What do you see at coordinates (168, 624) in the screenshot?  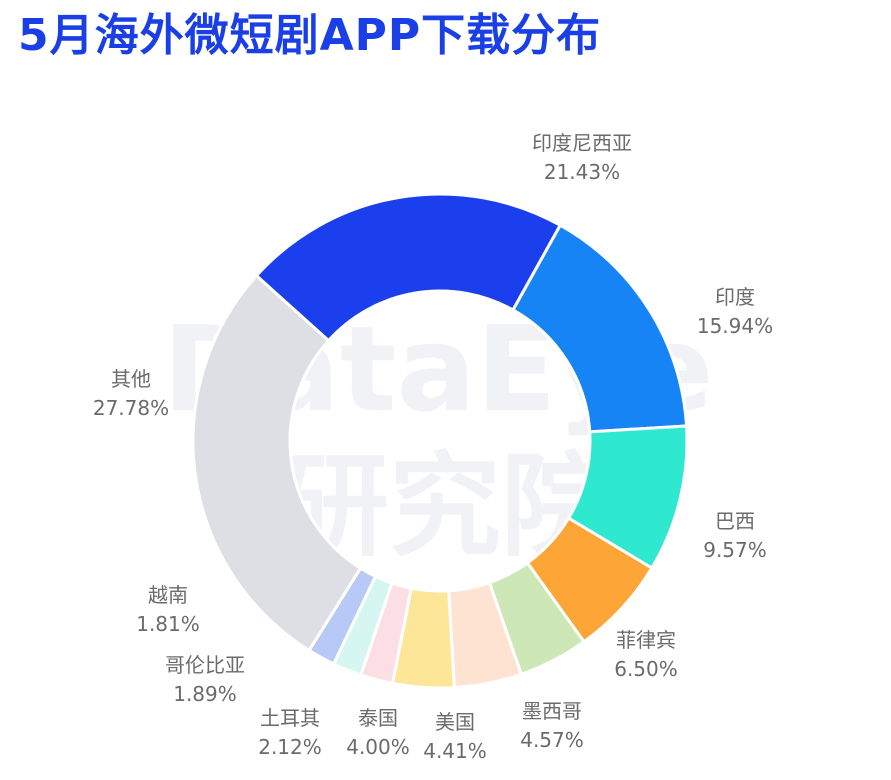 I see `slice-label-percent: 1.81%` at bounding box center [168, 624].